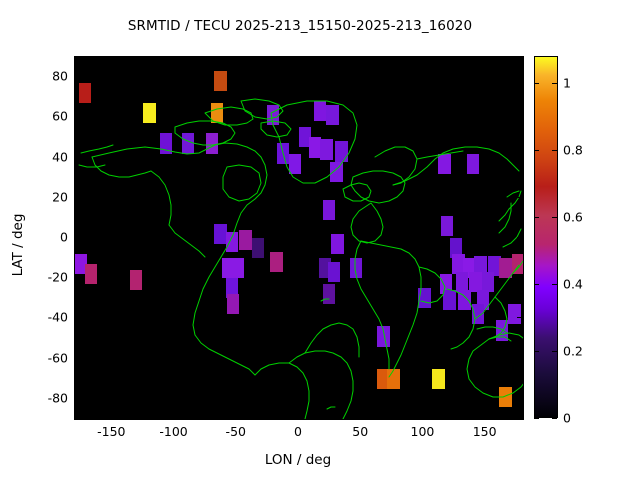 This screenshot has width=640, height=480. What do you see at coordinates (235, 431) in the screenshot?
I see `x-tick-label: -50` at bounding box center [235, 431].